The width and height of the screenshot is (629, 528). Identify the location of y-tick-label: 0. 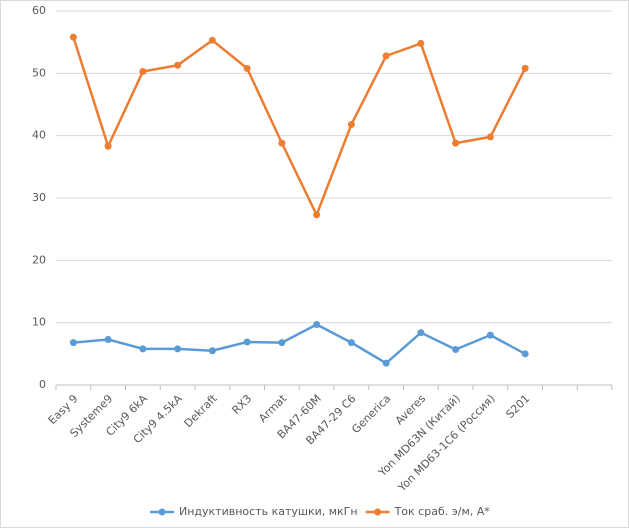
(42, 384).